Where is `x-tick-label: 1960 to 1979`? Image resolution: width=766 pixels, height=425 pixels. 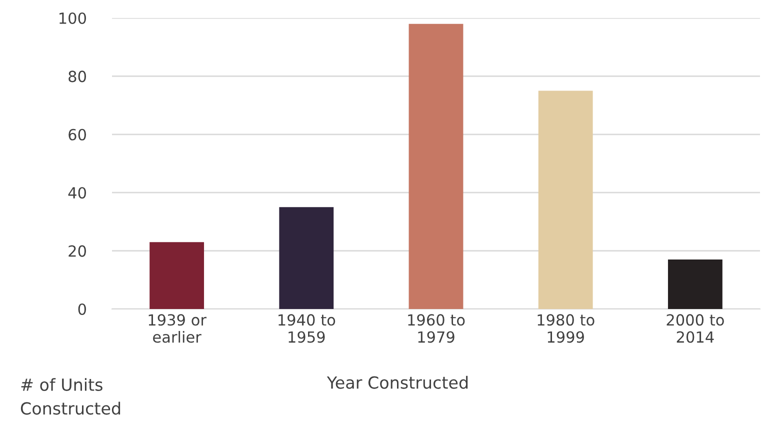 x-tick-label: 1960 to 1979 is located at coordinates (436, 328).